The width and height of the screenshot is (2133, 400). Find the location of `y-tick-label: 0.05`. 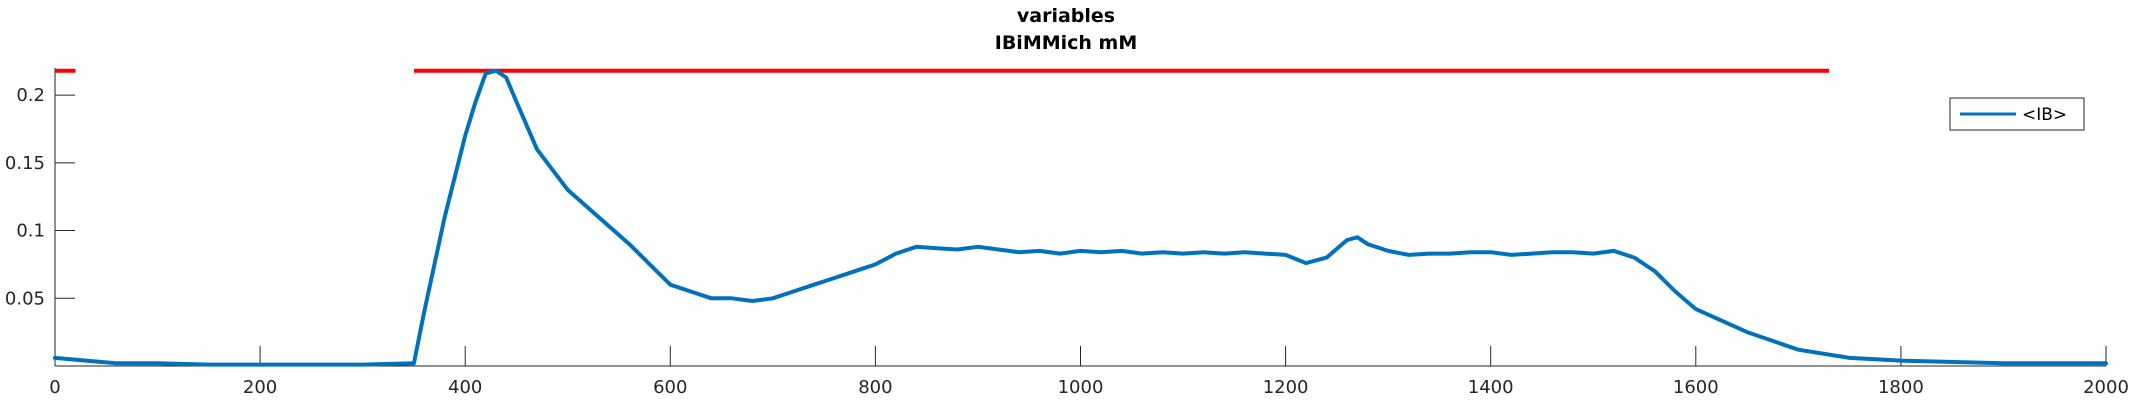

y-tick-label: 0.05 is located at coordinates (25, 298).